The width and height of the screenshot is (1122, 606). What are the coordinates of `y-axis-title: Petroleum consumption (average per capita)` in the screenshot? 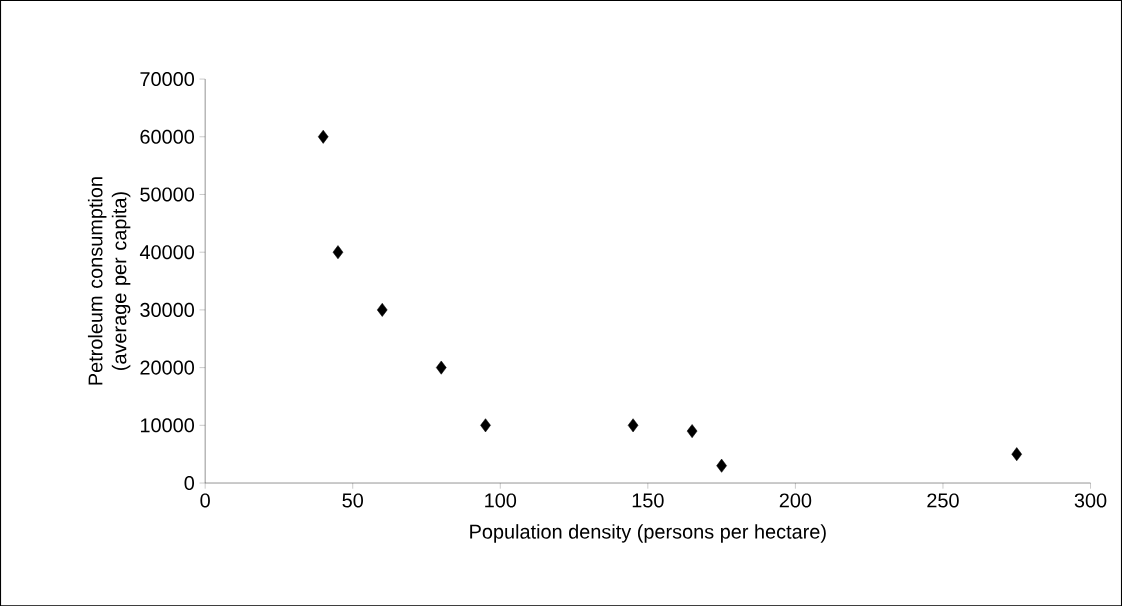 It's located at (109, 281).